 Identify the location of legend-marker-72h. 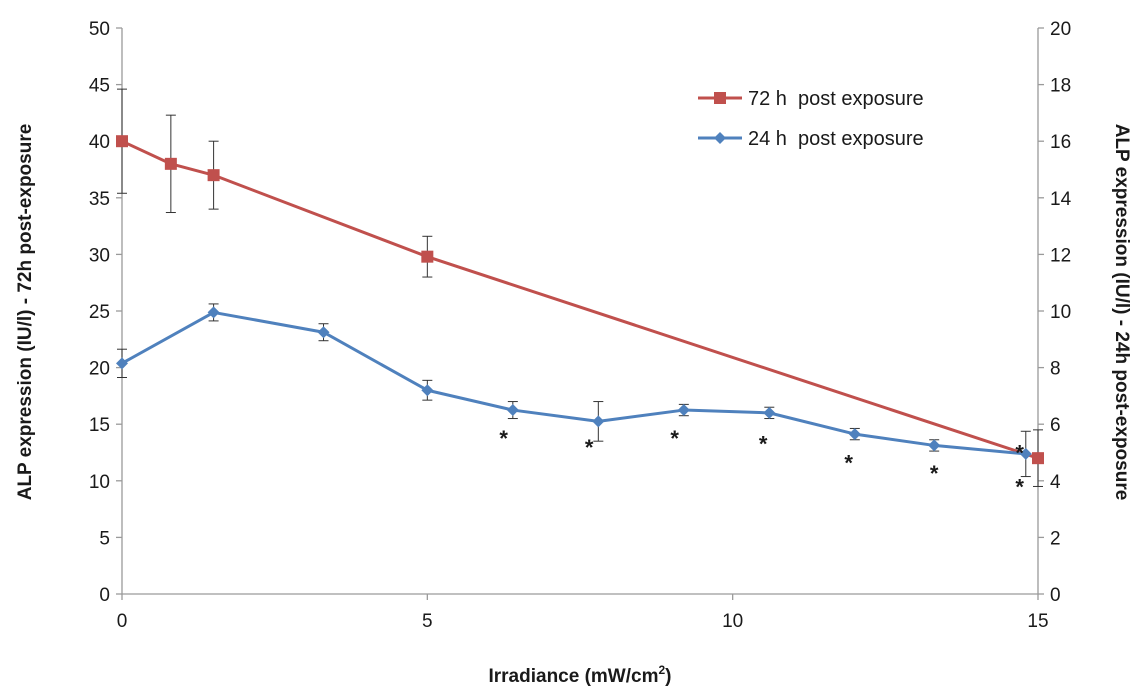
(720, 98).